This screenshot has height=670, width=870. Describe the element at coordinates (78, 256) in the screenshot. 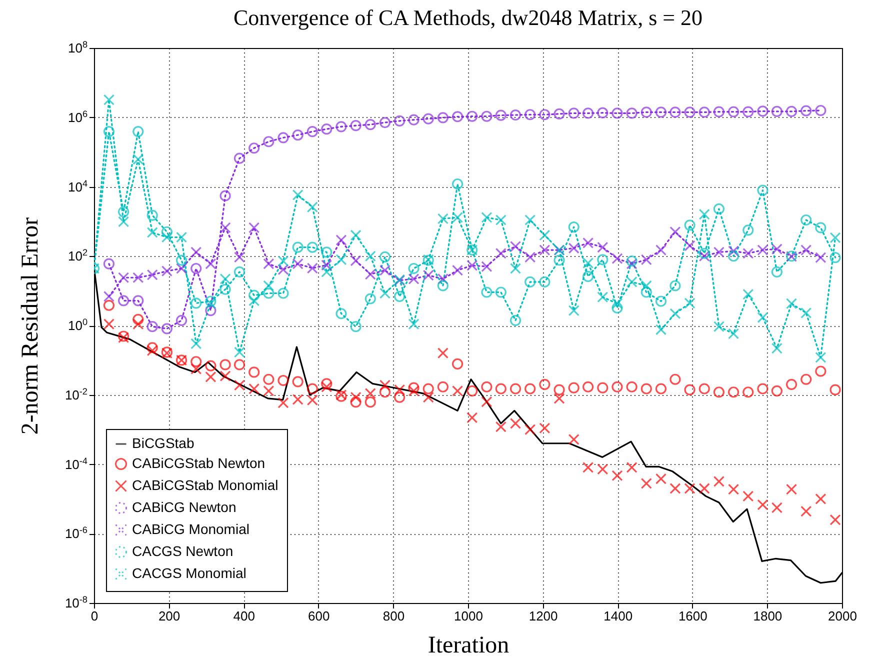

I see `y-tick-label: 10$^{2}$` at that location.